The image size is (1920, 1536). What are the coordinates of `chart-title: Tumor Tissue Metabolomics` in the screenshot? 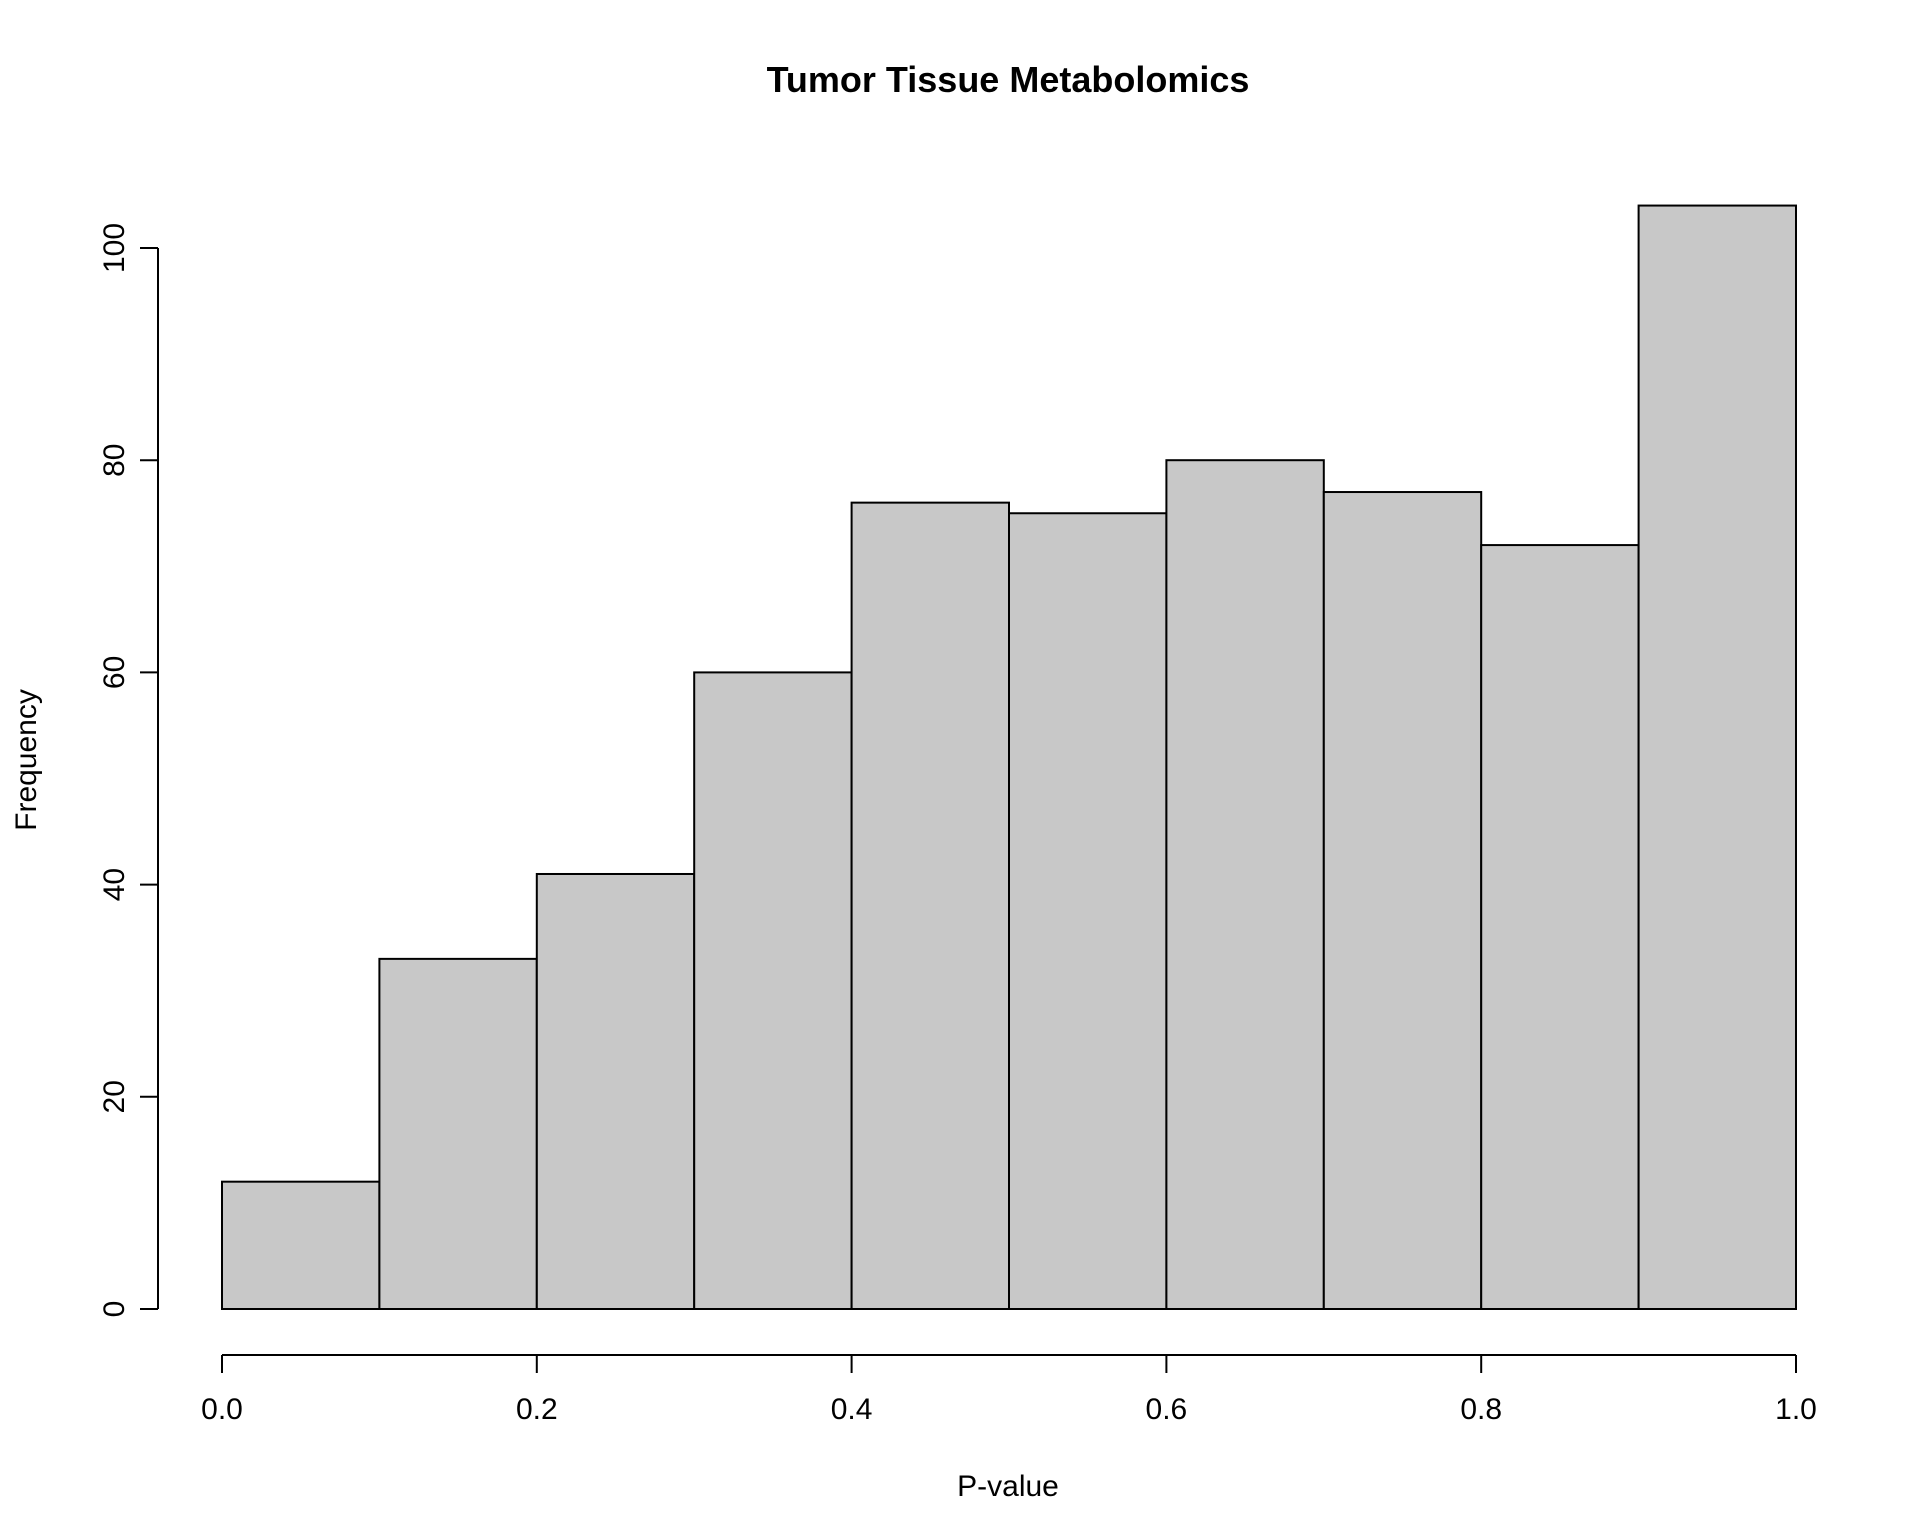 It's located at (1008, 79).